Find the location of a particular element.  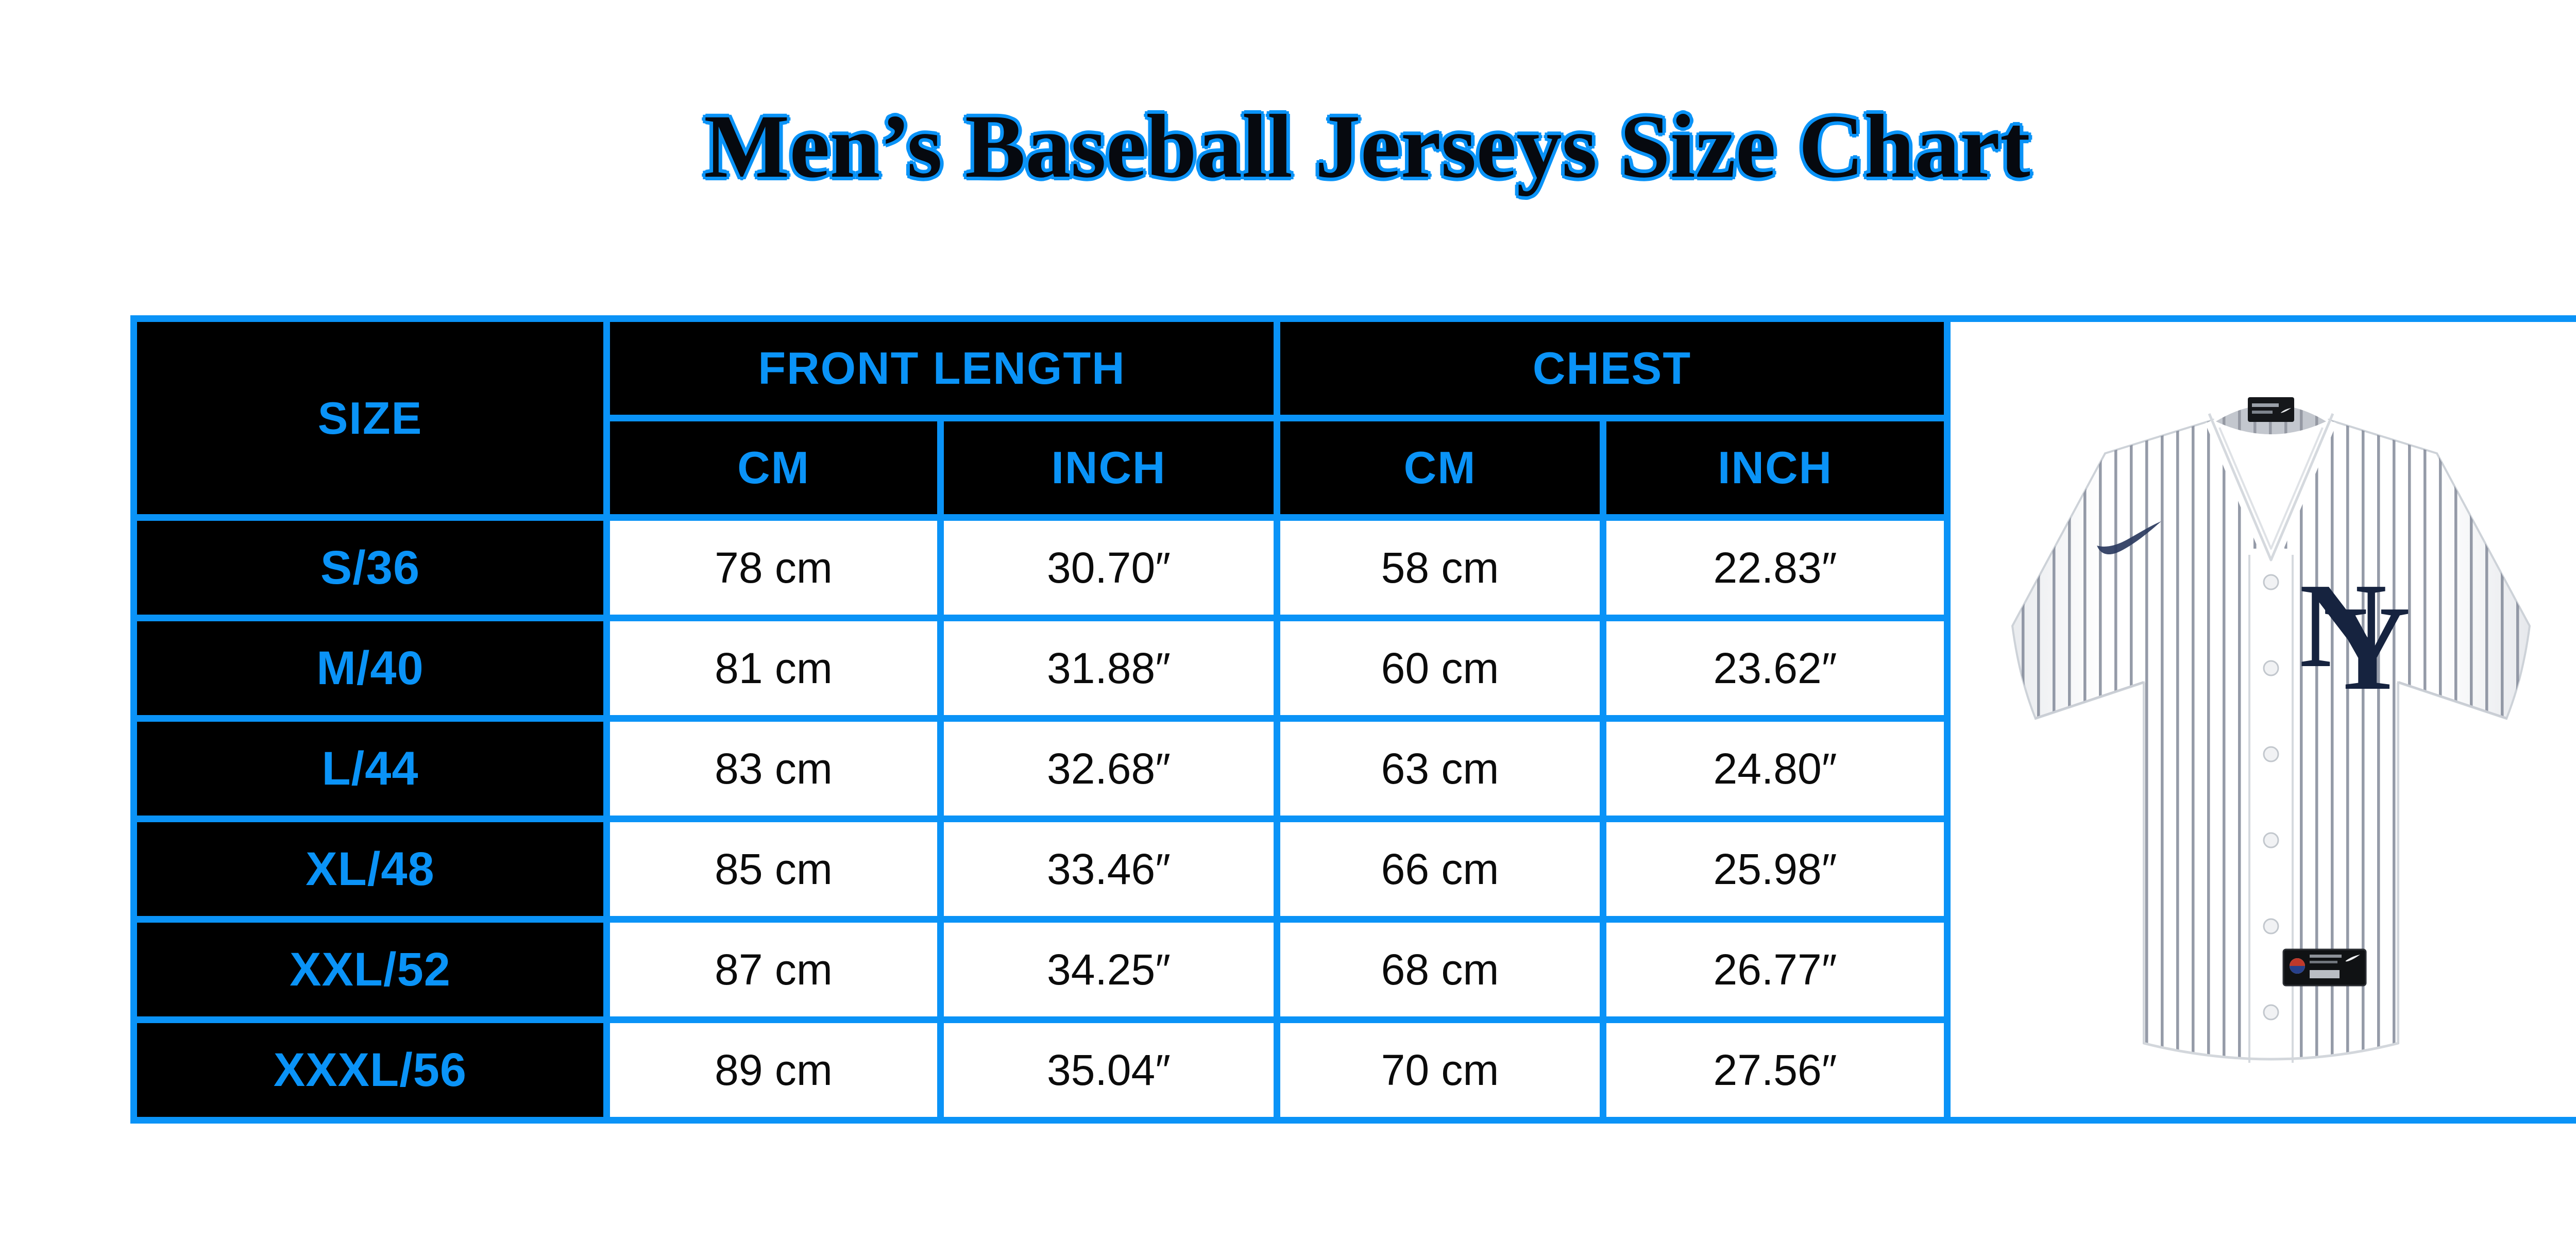

row-front-inch: 33.46″ is located at coordinates (1109, 869).